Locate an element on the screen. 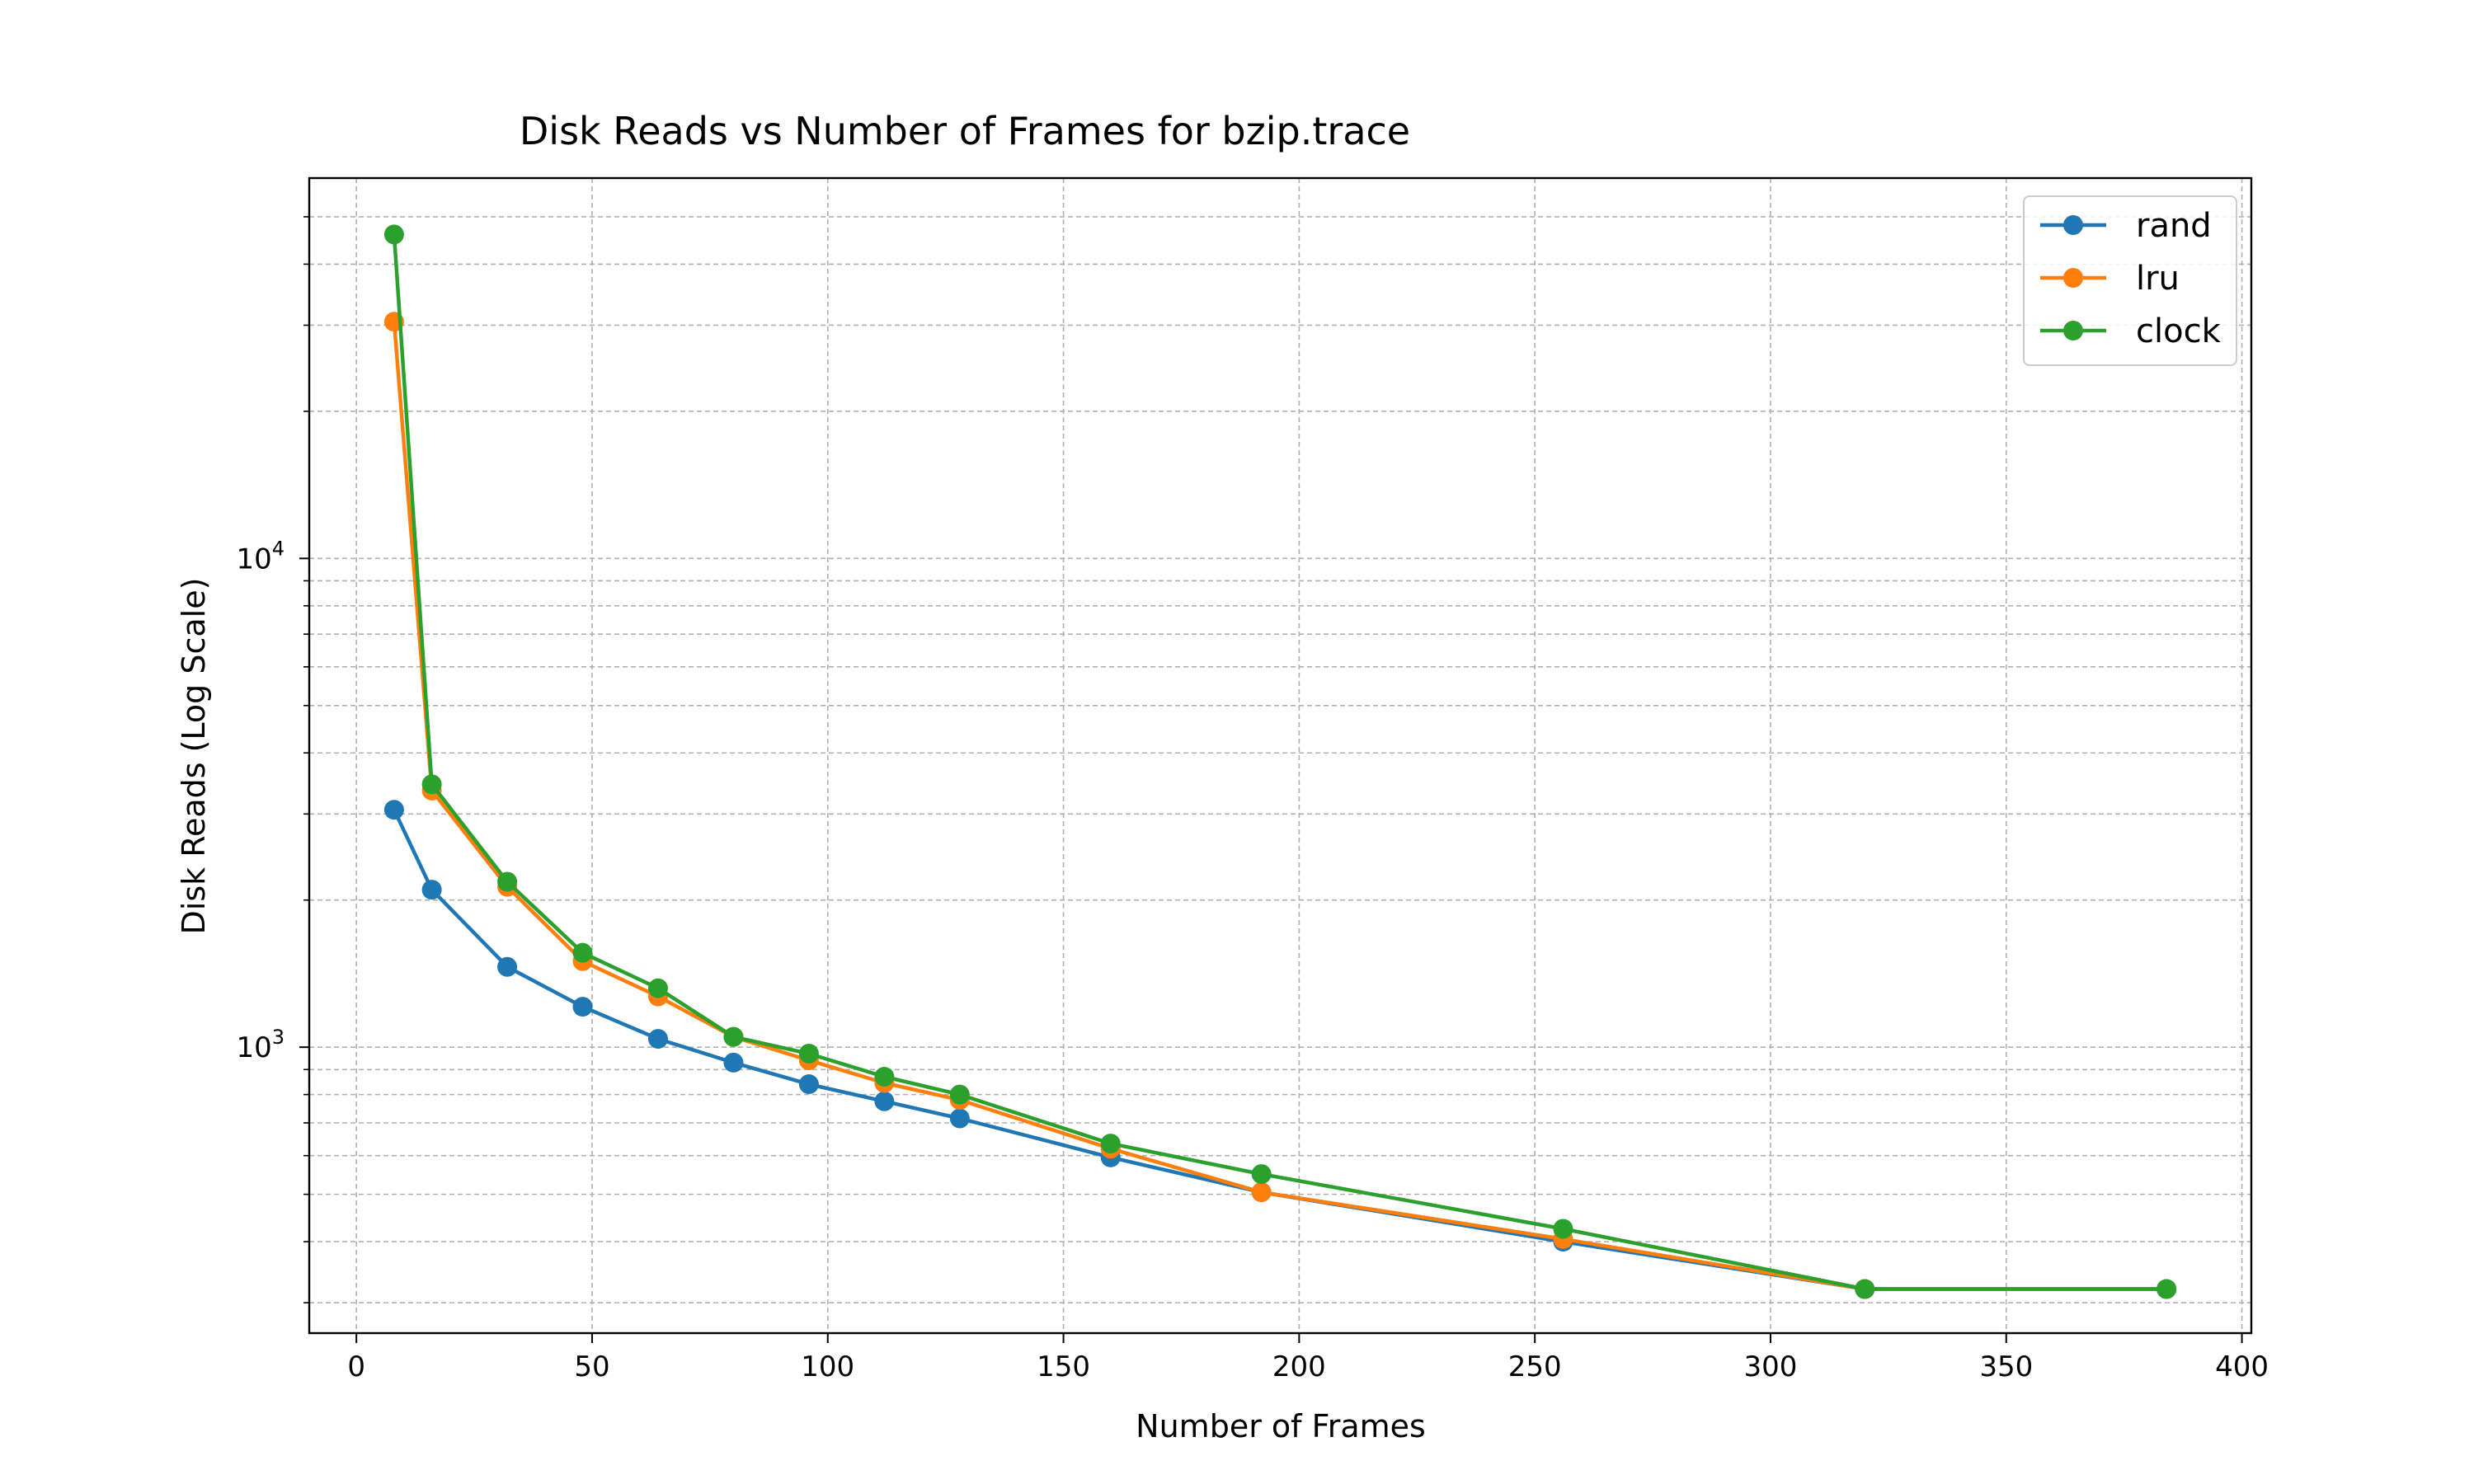 This screenshot has height=1484, width=2474. x-tick-label: 150 is located at coordinates (1063, 1366).